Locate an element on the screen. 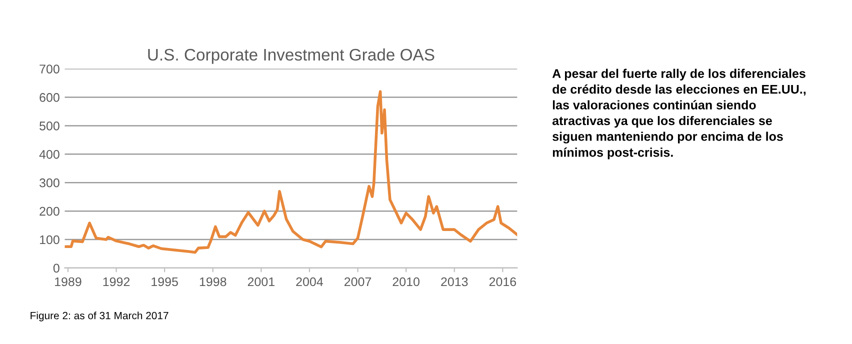  x-tick-label: 1995 is located at coordinates (165, 281).